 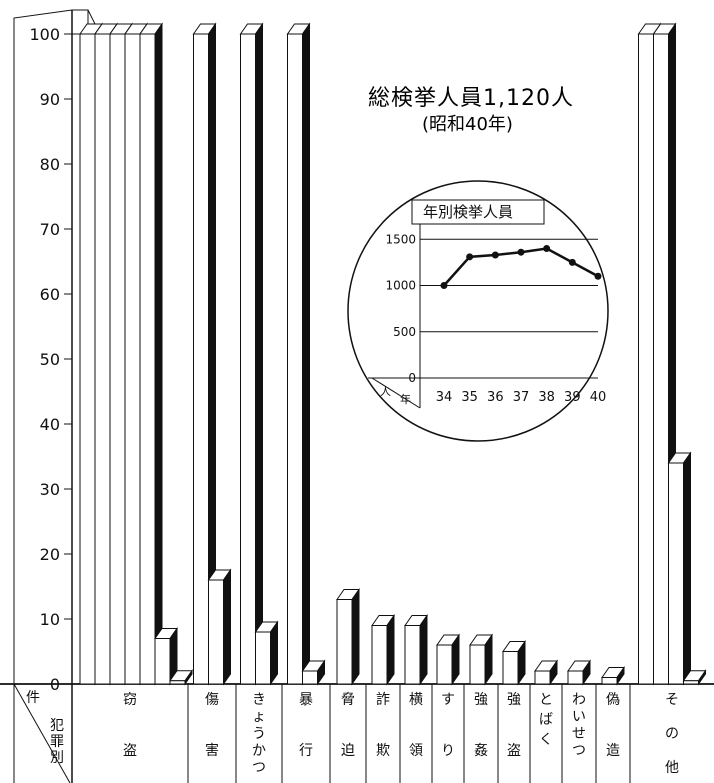 I want to click on corner-diagonal, so click(x=42, y=733).